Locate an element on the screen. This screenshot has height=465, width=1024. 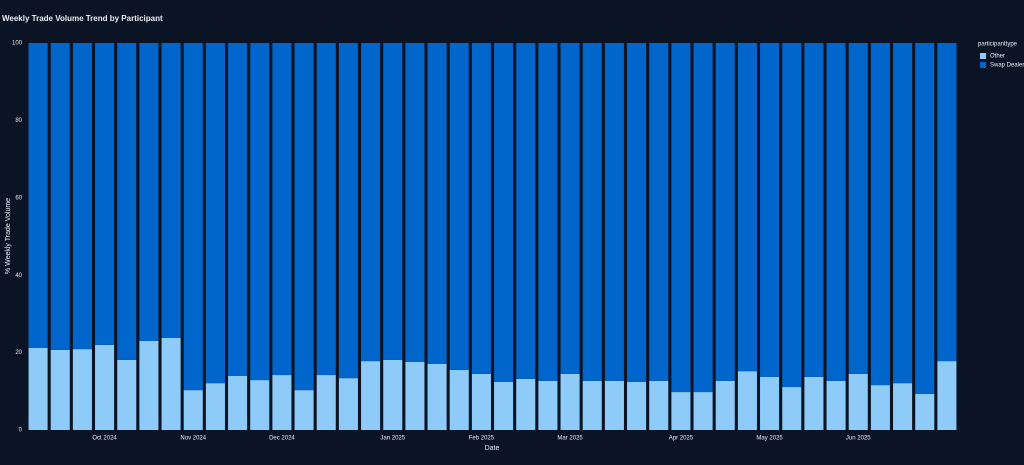
legend-label: Swap Dealer is located at coordinates (1007, 66).